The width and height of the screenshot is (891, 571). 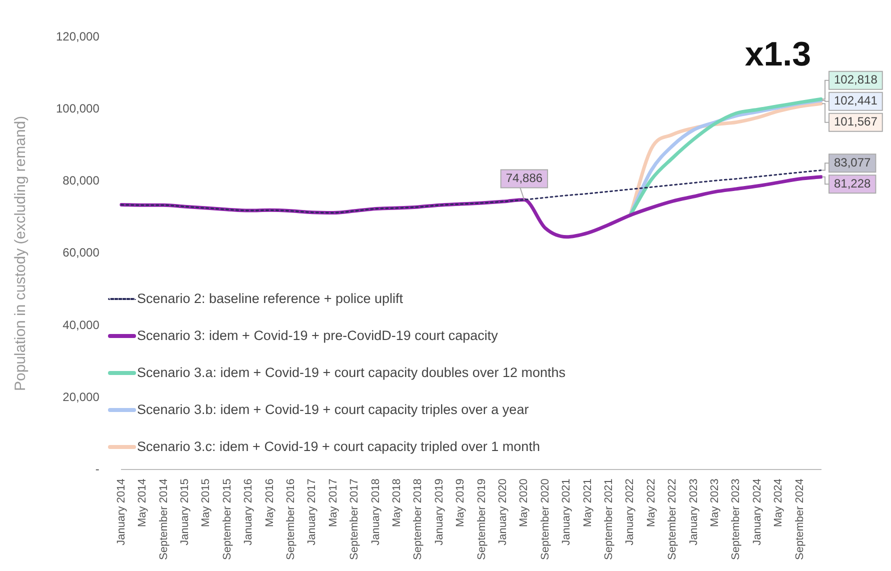 What do you see at coordinates (270, 298) in the screenshot?
I see `legend-label: Scenario 2: baseline reference + police uplift` at bounding box center [270, 298].